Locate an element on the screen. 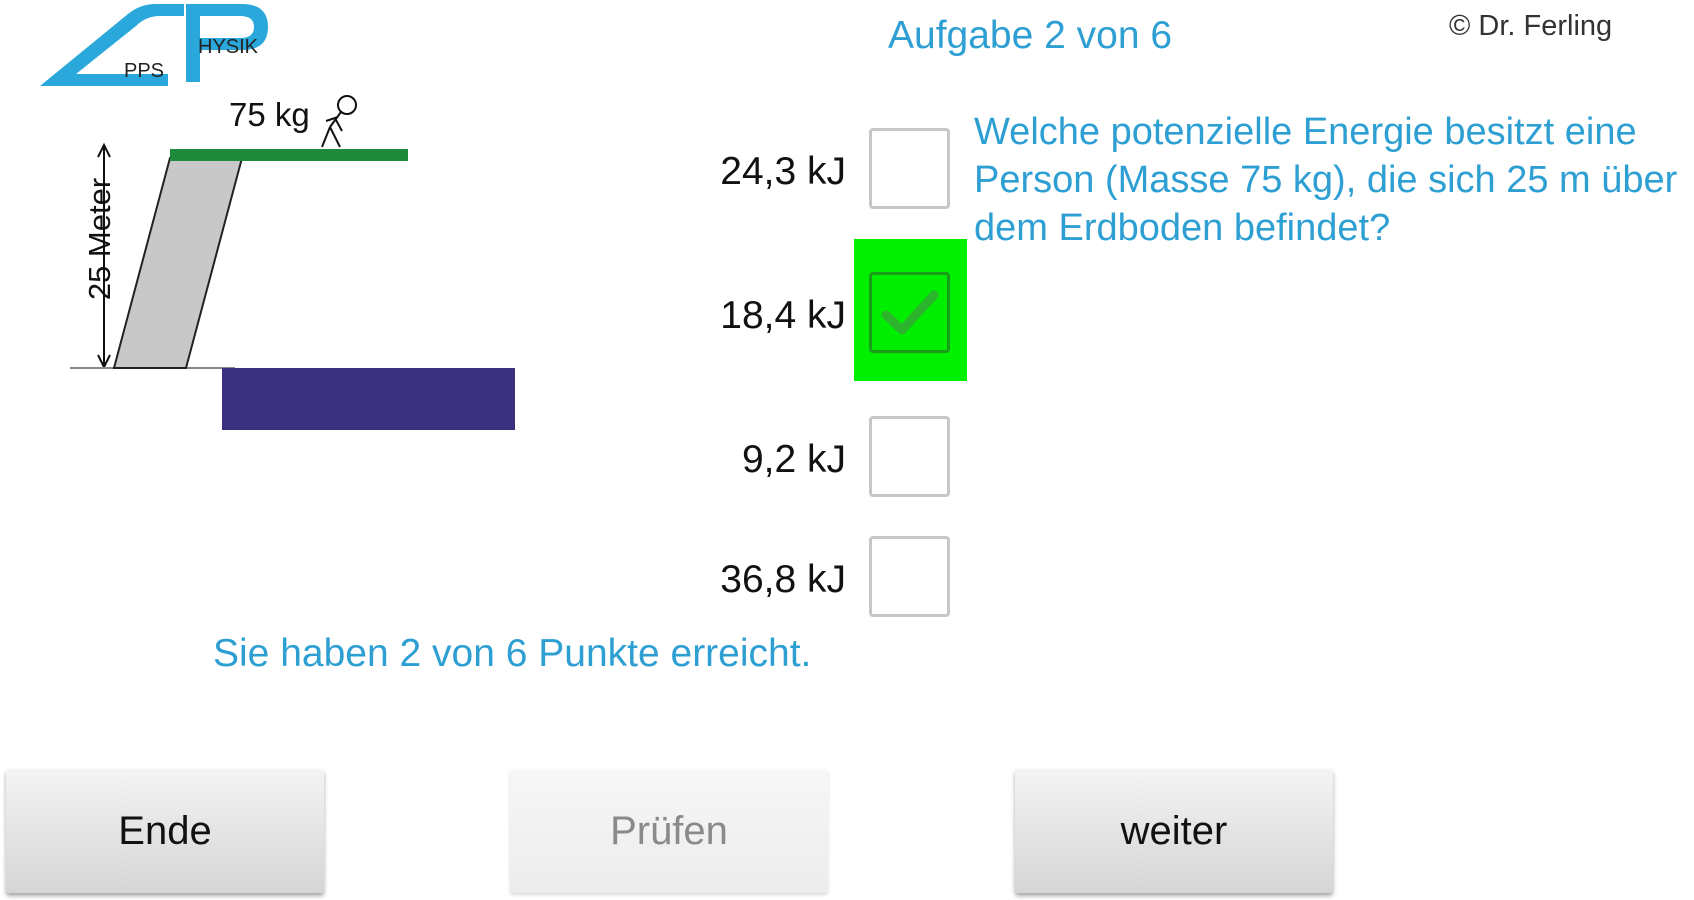  copyright-notice: © Dr. Ferling is located at coordinates (1531, 26).